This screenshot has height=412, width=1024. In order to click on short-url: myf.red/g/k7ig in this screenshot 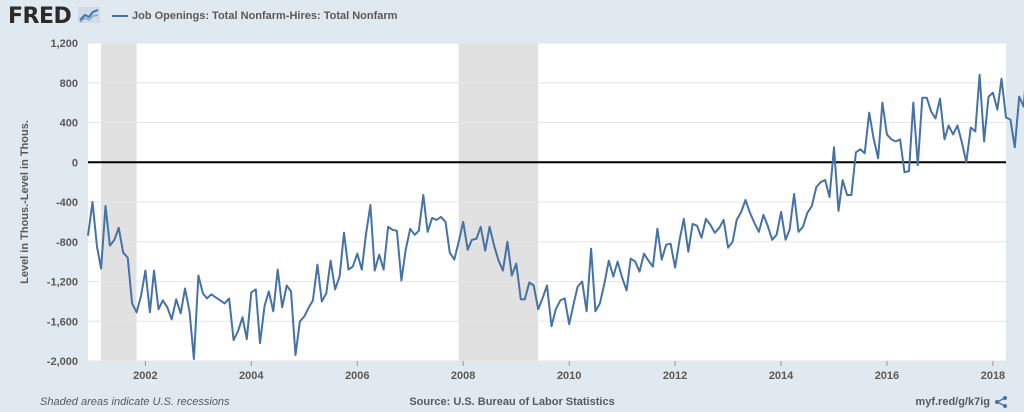, I will do `click(952, 402)`.